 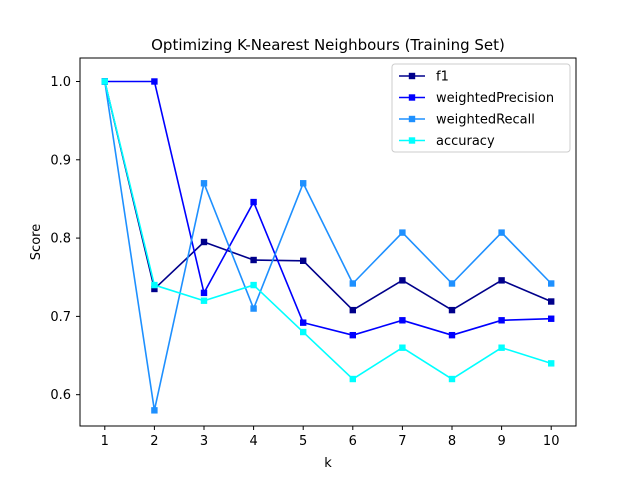 I want to click on x-tick-label: 3, so click(x=204, y=441).